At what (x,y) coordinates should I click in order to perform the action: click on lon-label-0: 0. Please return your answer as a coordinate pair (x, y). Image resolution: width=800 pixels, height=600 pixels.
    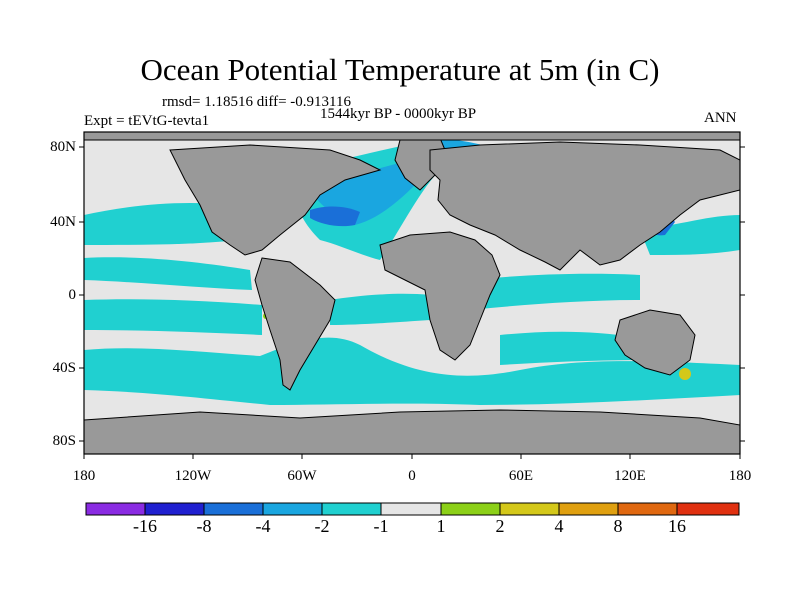
    Looking at the image, I should click on (412, 476).